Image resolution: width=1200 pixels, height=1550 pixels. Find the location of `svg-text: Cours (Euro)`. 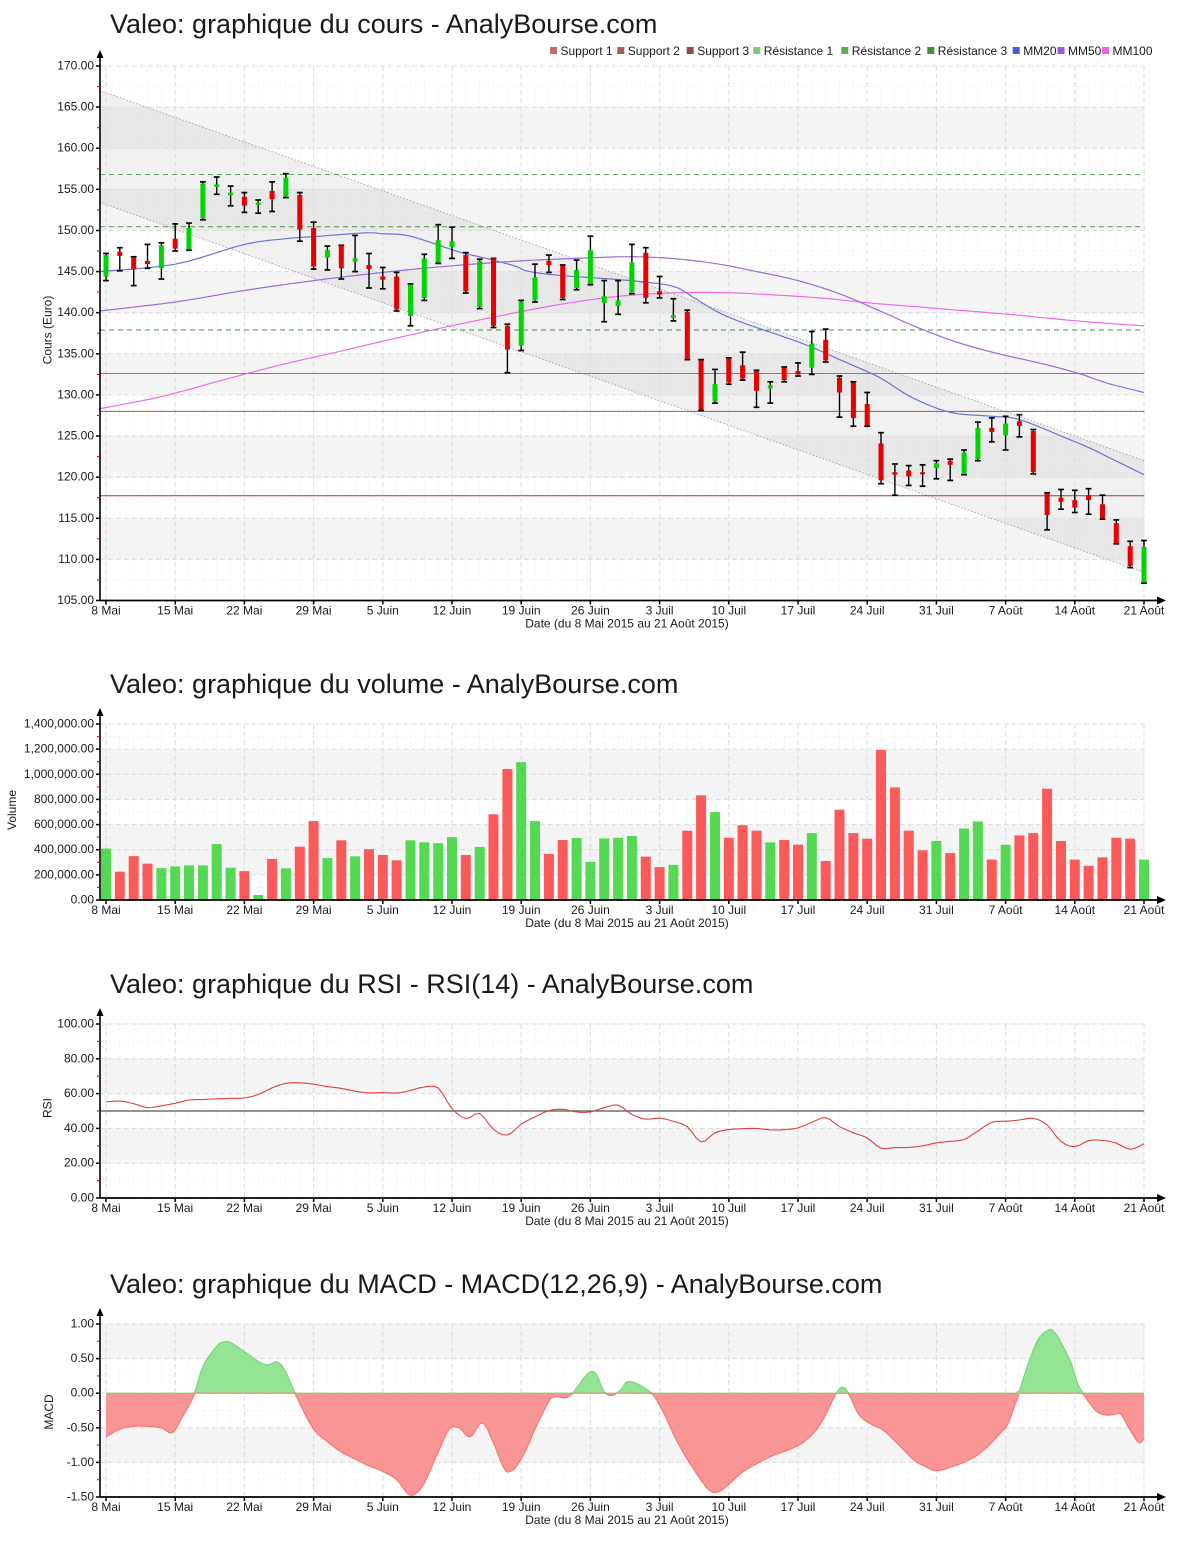

svg-text: Cours (Euro) is located at coordinates (48, 330).